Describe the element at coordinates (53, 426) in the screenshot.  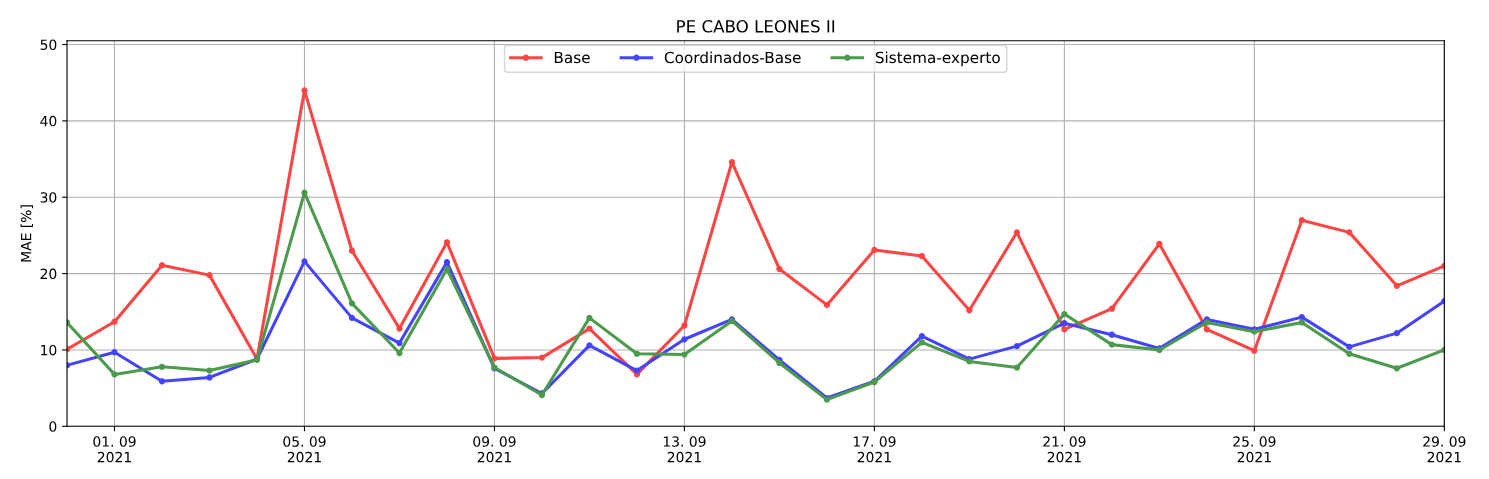
I see `y-tick-label: 0` at that location.